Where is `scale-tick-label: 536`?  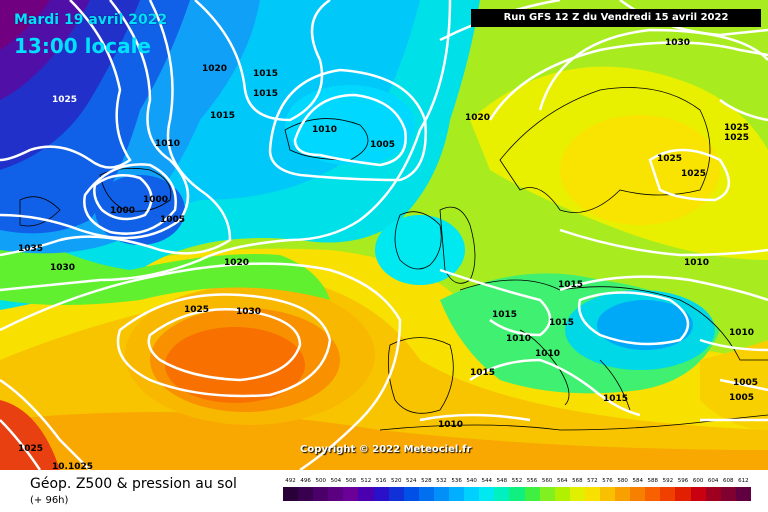 scale-tick-label: 536 is located at coordinates (456, 481).